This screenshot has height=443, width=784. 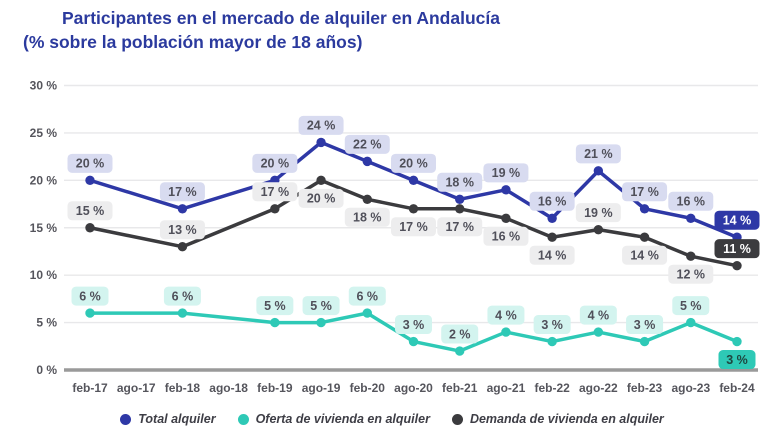 I want to click on x-tick-label: ago-21, so click(x=506, y=388).